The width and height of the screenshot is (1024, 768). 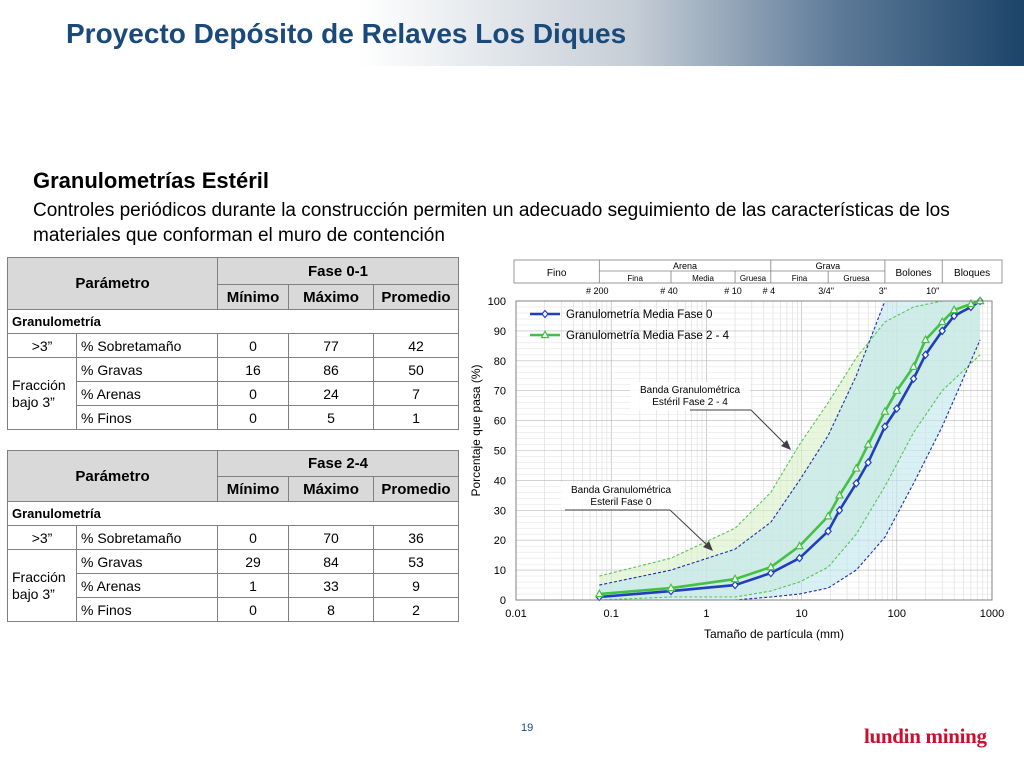 I want to click on table-row: % Finos 0 8 2, so click(x=234, y=609).